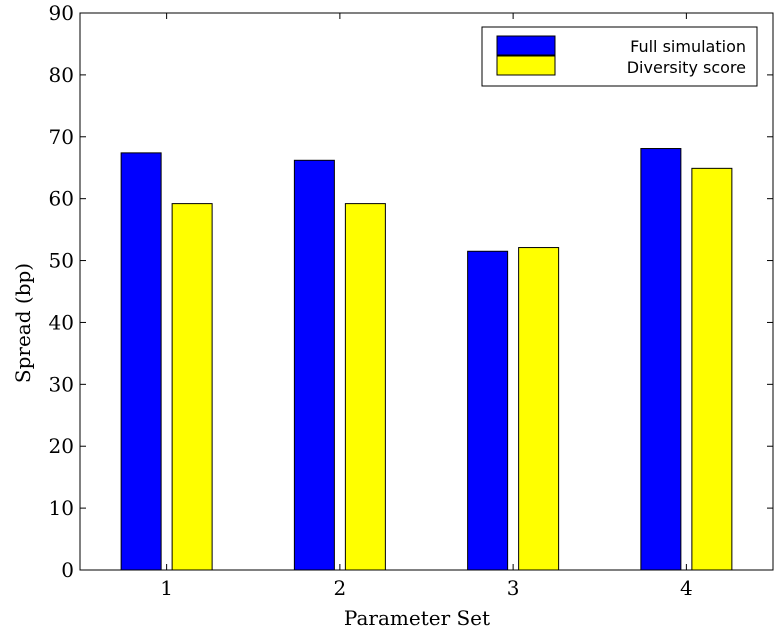  Describe the element at coordinates (61, 75) in the screenshot. I see `y-tick-label: 80` at that location.